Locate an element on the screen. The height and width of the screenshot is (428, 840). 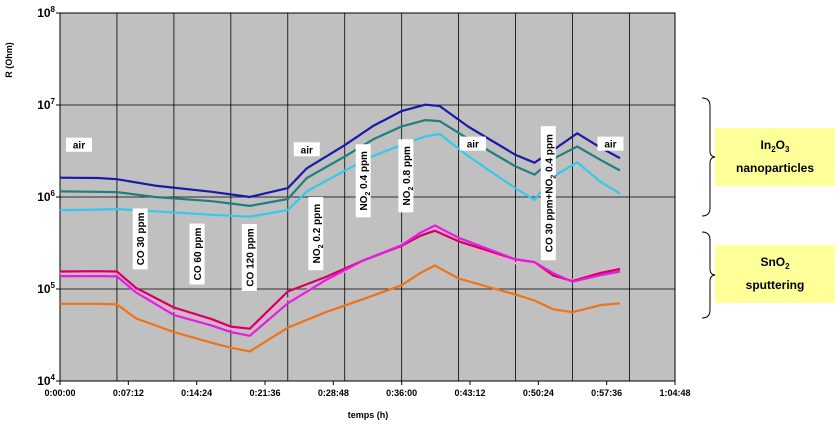
annotation-group: NO2 0.2 ppm is located at coordinates (316, 233).